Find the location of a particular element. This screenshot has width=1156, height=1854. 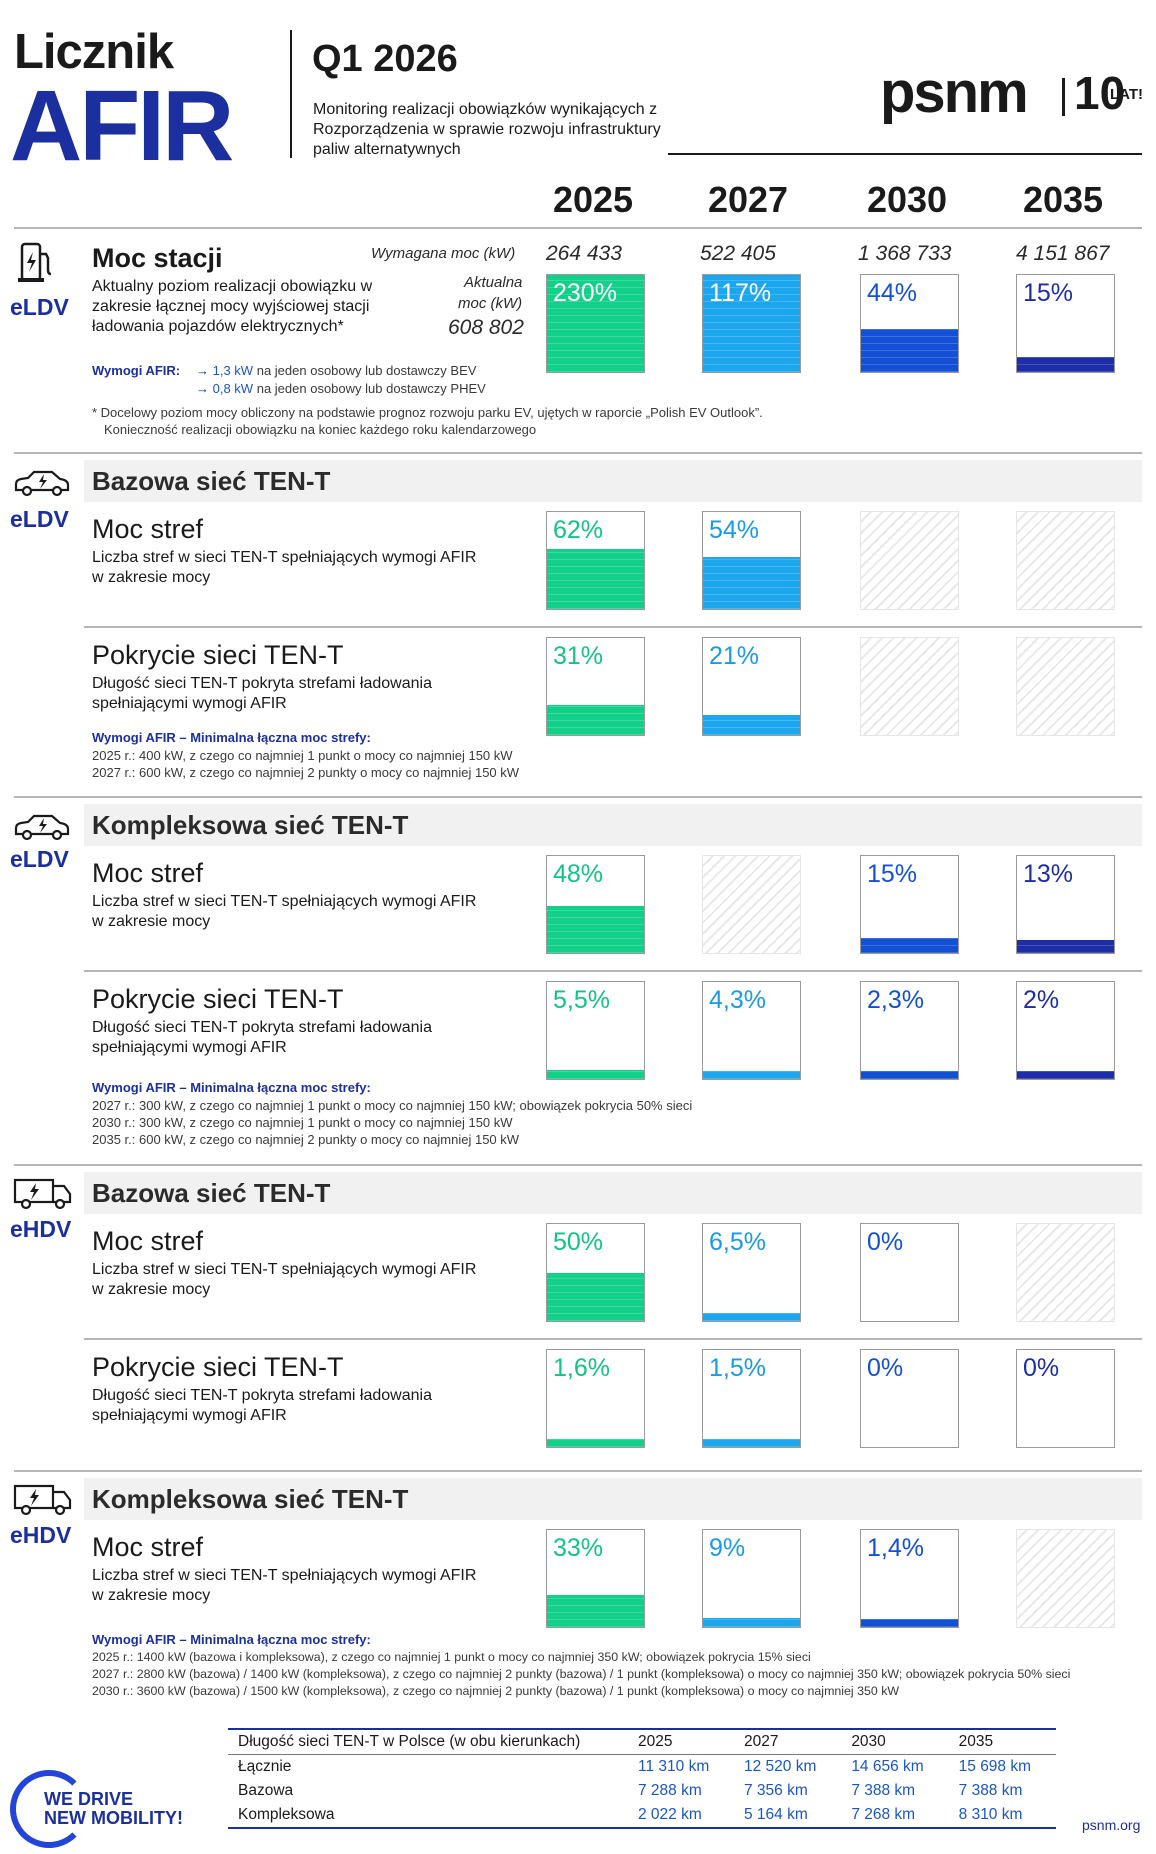

percentage-label: 1,6% is located at coordinates (581, 1368).